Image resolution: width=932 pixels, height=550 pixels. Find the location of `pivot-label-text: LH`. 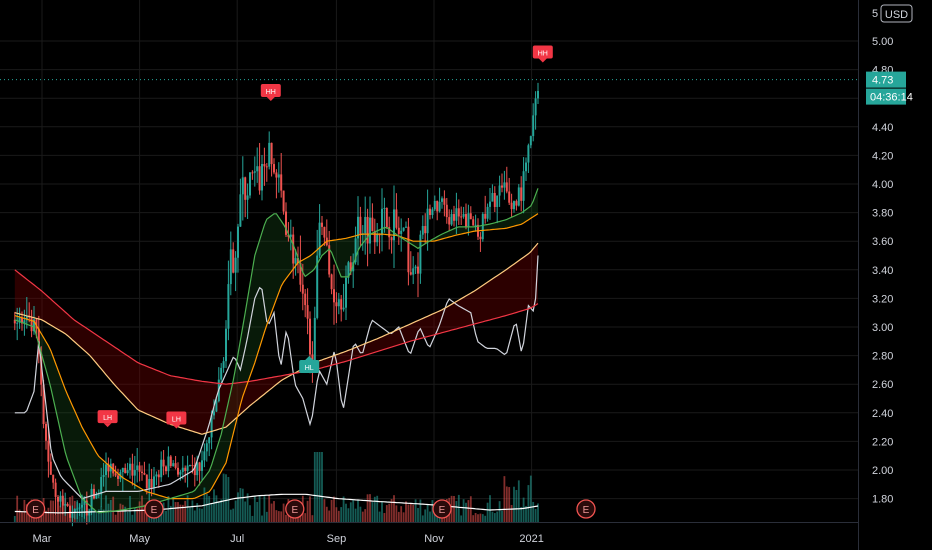

pivot-label-text: LH is located at coordinates (176, 420).